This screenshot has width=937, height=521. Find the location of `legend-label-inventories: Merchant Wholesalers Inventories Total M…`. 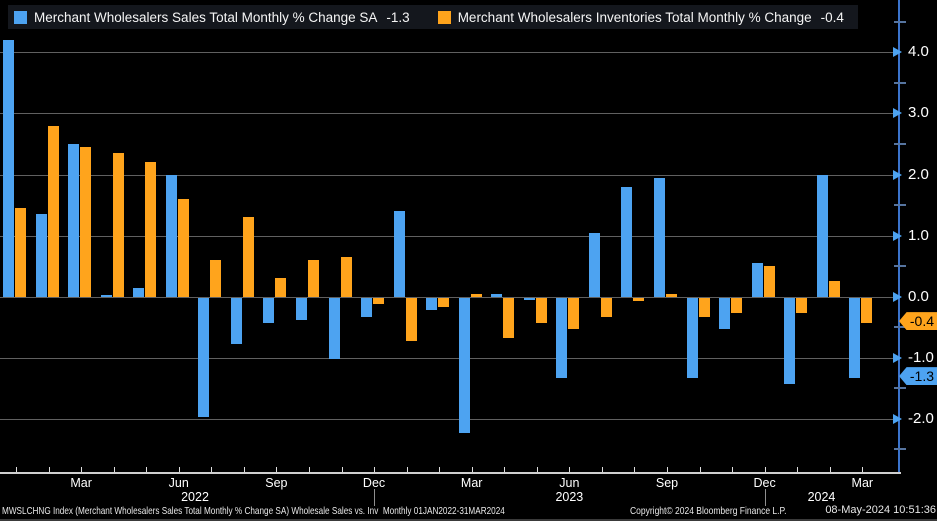

legend-label-inventories: Merchant Wholesalers Inventories Total M… is located at coordinates (634, 17).